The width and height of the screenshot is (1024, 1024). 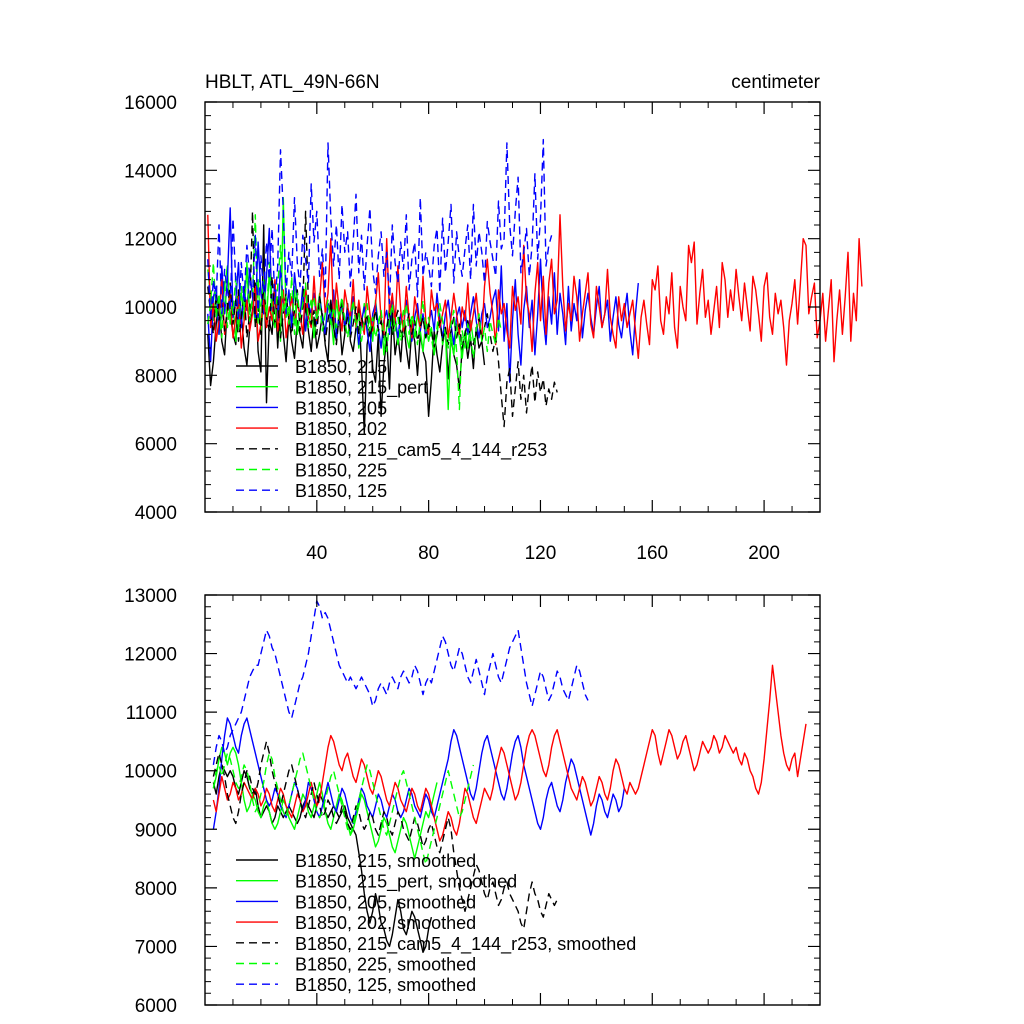 I want to click on top-x-tick-label: 80, so click(x=428, y=553).